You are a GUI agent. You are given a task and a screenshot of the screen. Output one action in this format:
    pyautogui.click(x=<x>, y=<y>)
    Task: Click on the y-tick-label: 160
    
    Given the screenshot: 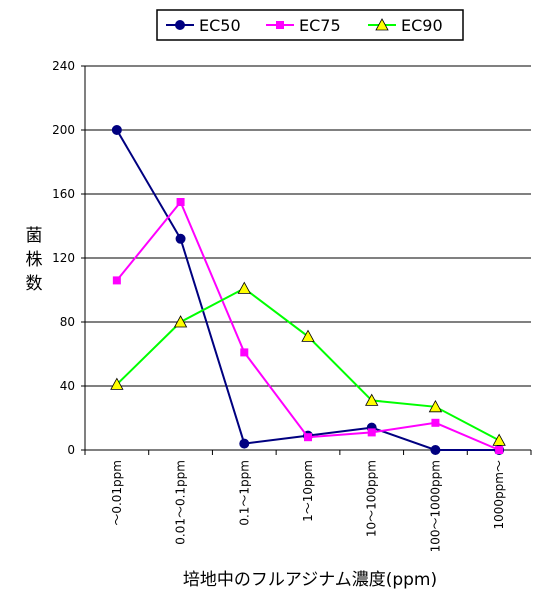 What is the action you would take?
    pyautogui.click(x=63, y=194)
    